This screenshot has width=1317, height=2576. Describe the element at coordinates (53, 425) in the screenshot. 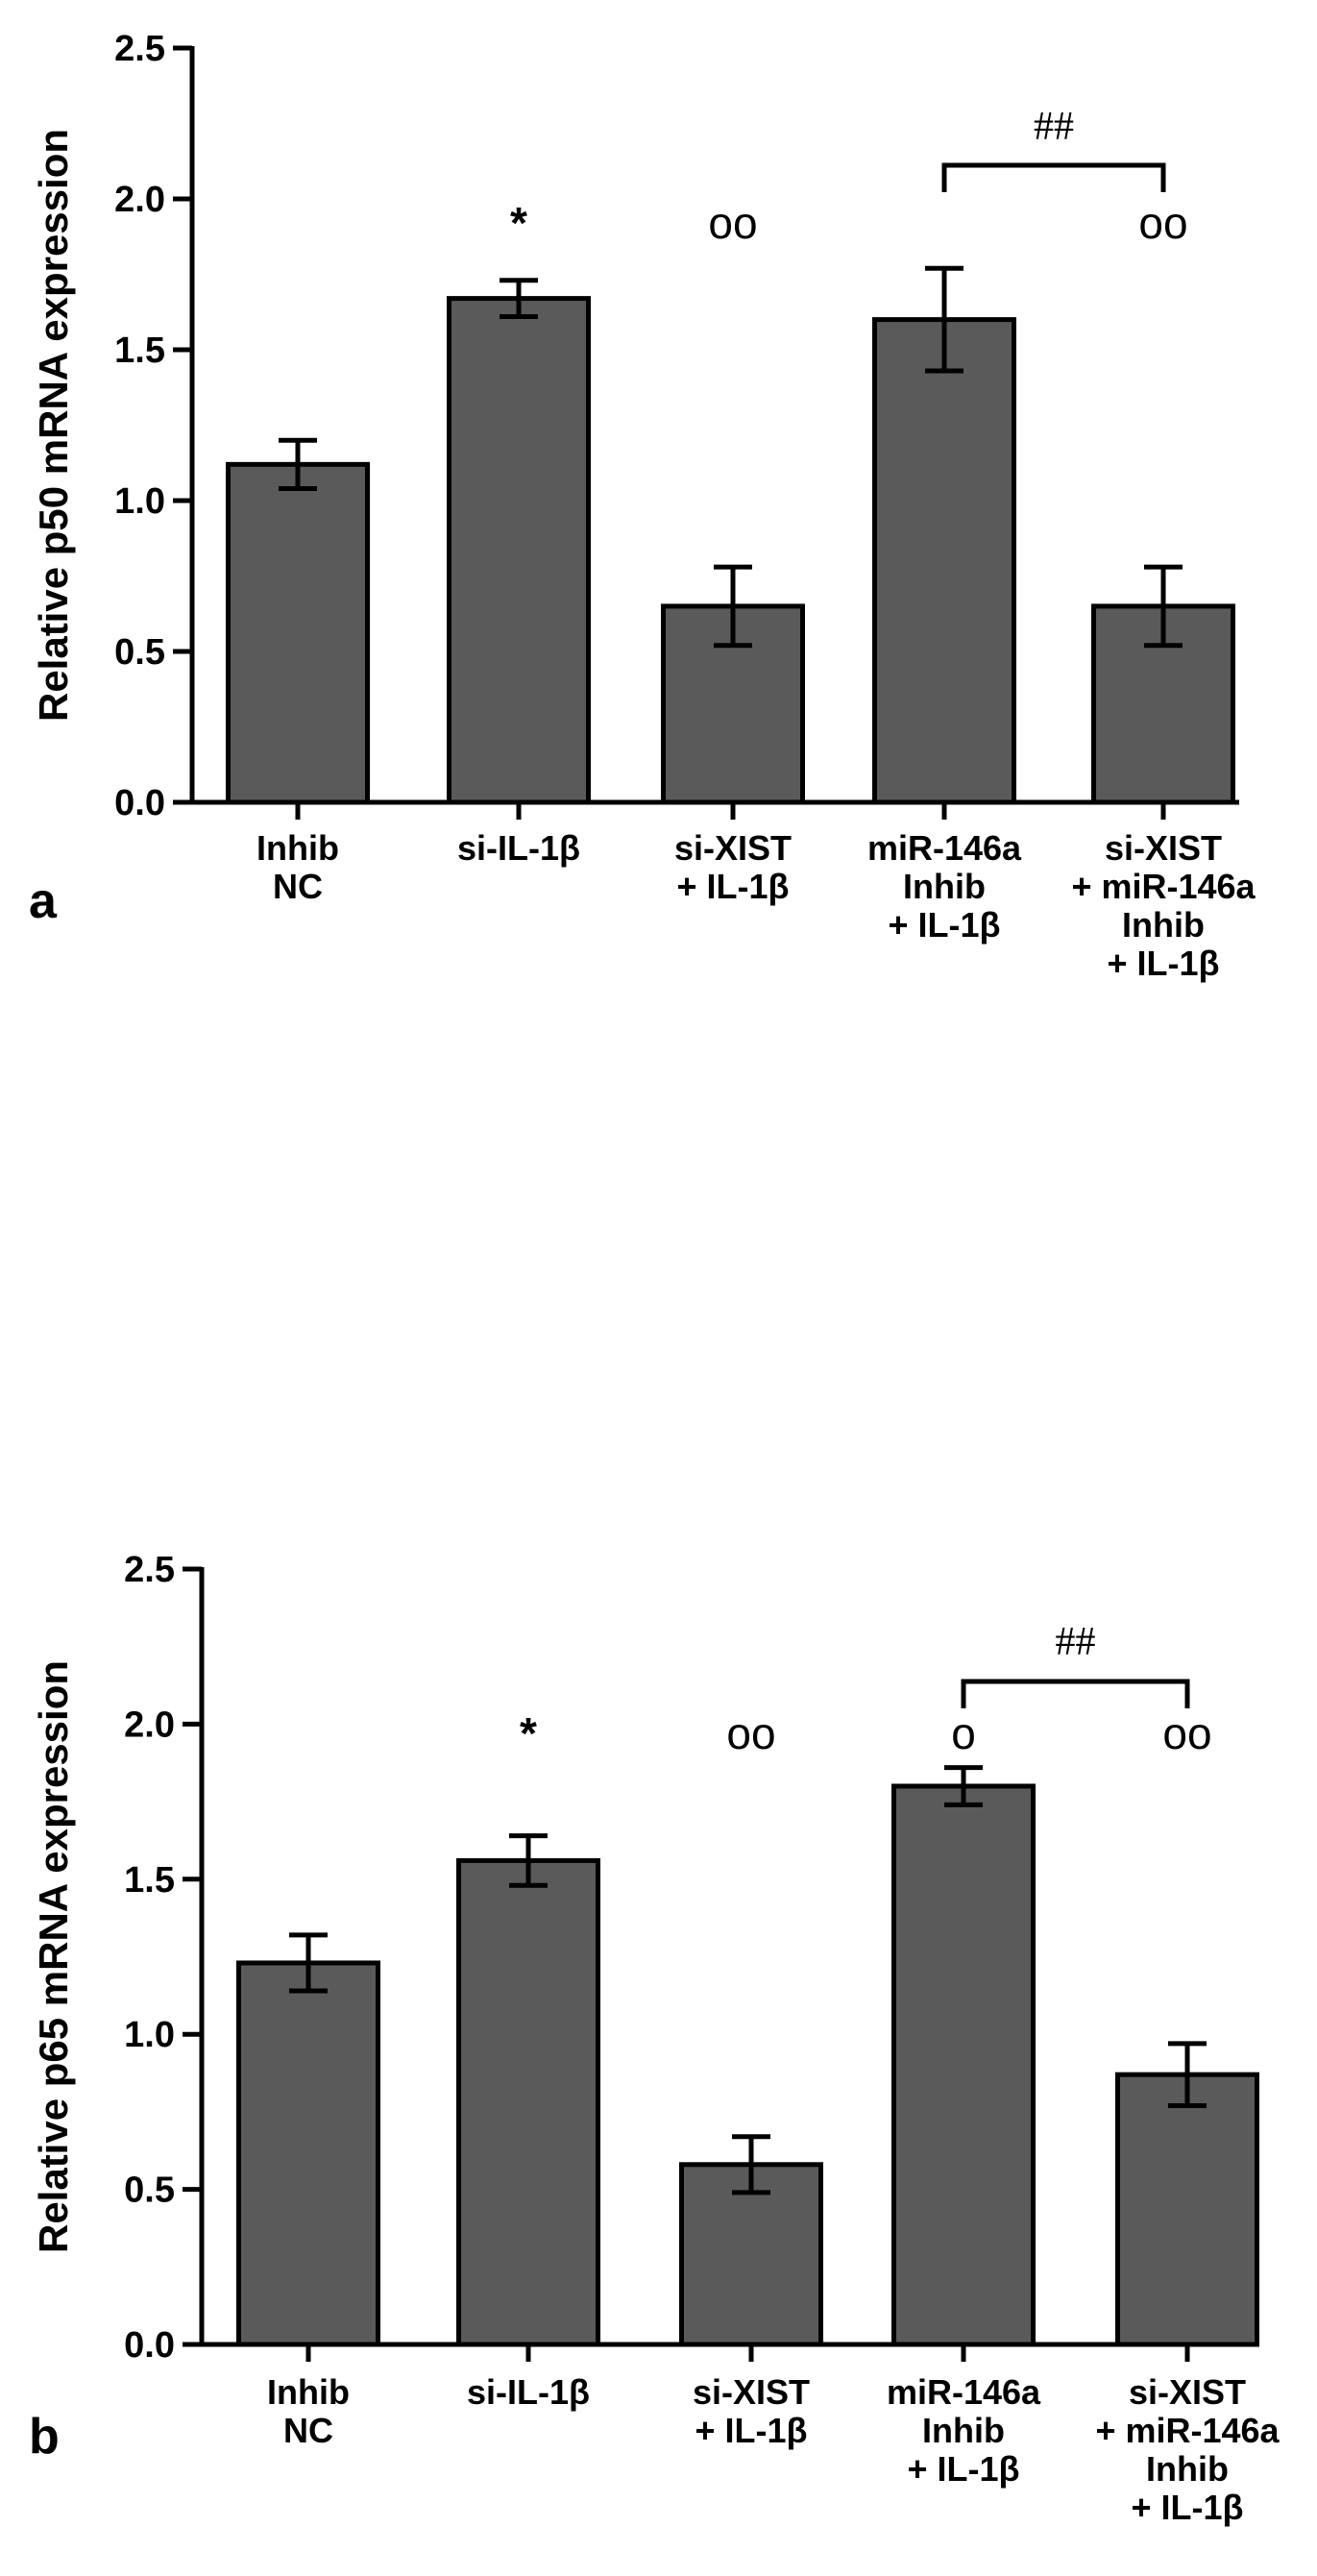

I see `y-axis-title: Relative p50 mRNA expression` at that location.